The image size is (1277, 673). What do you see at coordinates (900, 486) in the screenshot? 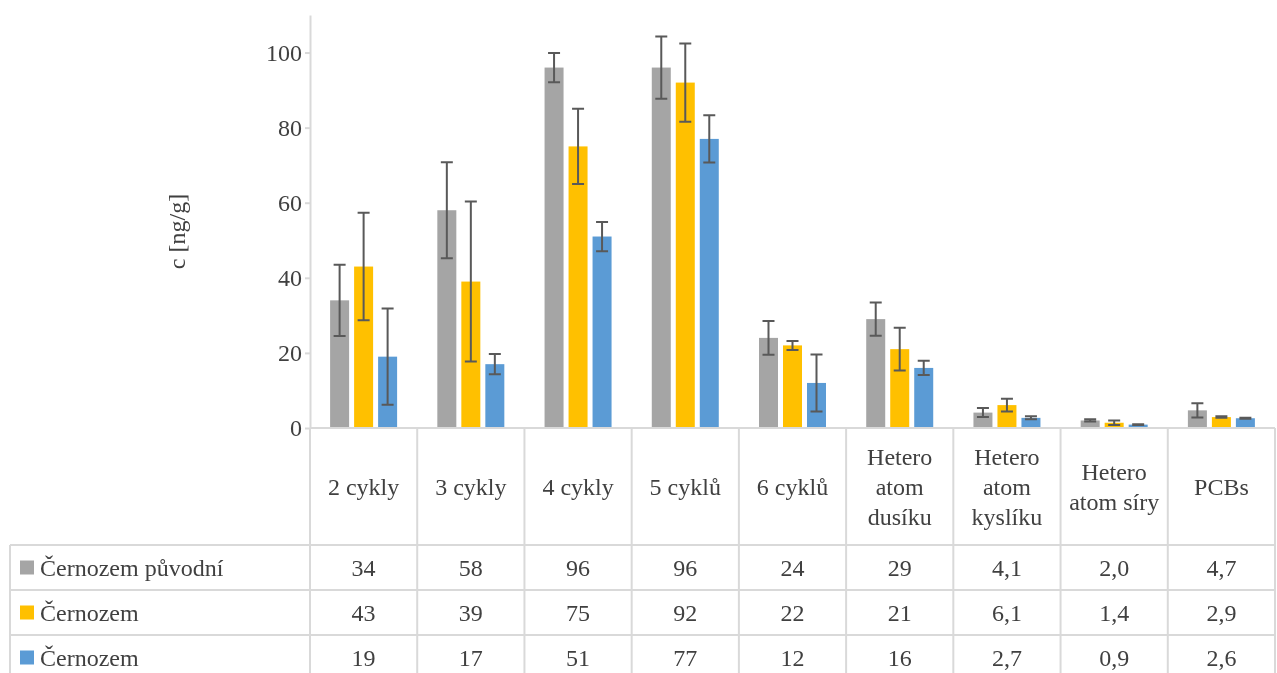
I see `x-tick-label: Hetero atom dusíku` at bounding box center [900, 486].